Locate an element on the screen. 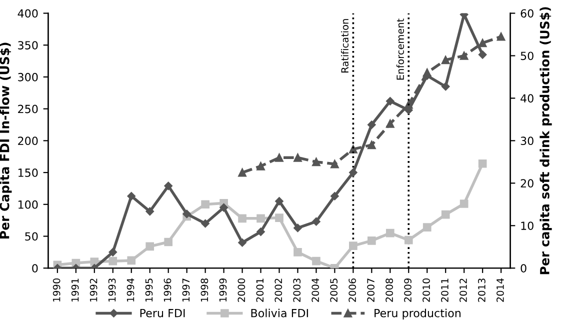  x-tick-label: 2002 is located at coordinates (278, 290).